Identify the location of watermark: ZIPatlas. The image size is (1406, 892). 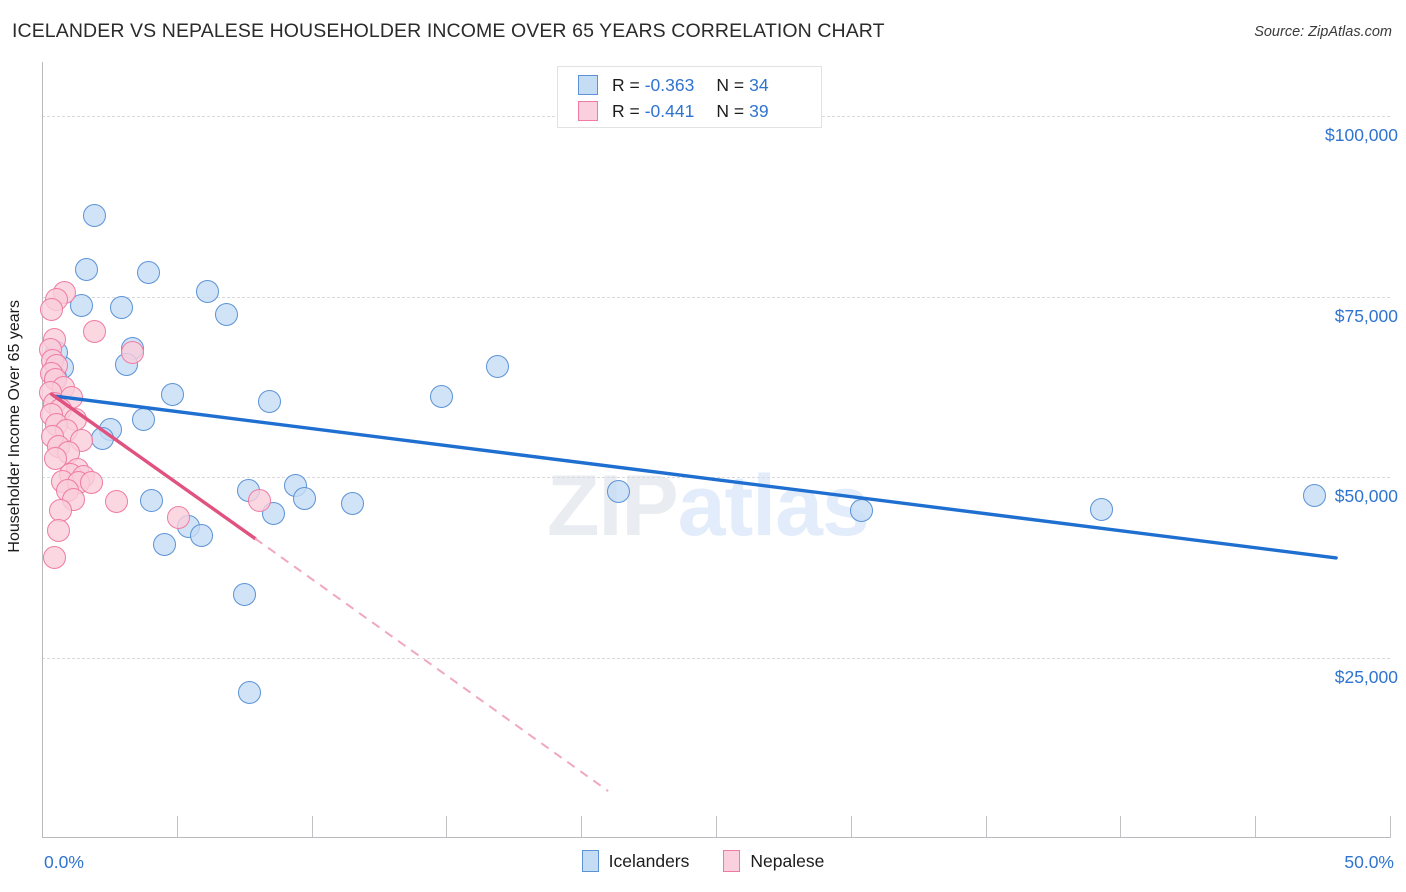
(708, 506).